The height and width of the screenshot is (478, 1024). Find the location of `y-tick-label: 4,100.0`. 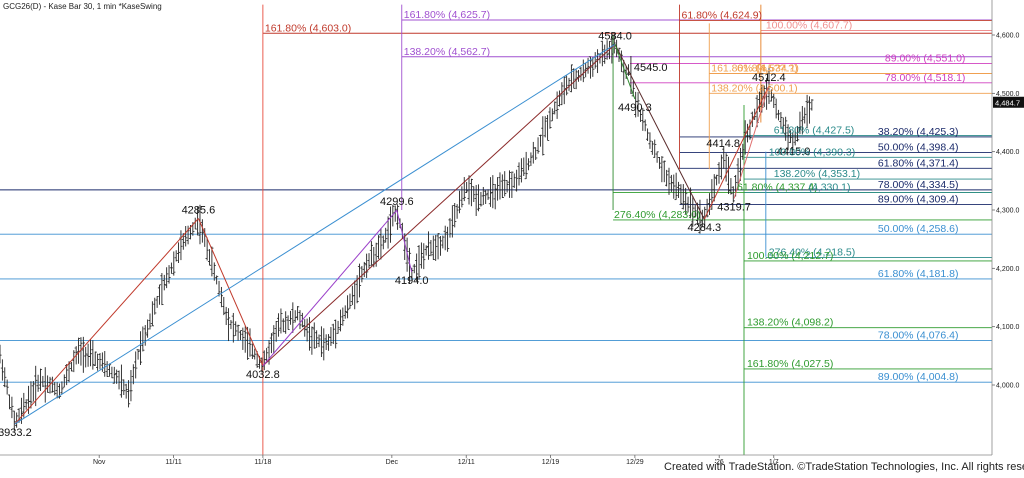

y-tick-label: 4,100.0 is located at coordinates (1007, 327).